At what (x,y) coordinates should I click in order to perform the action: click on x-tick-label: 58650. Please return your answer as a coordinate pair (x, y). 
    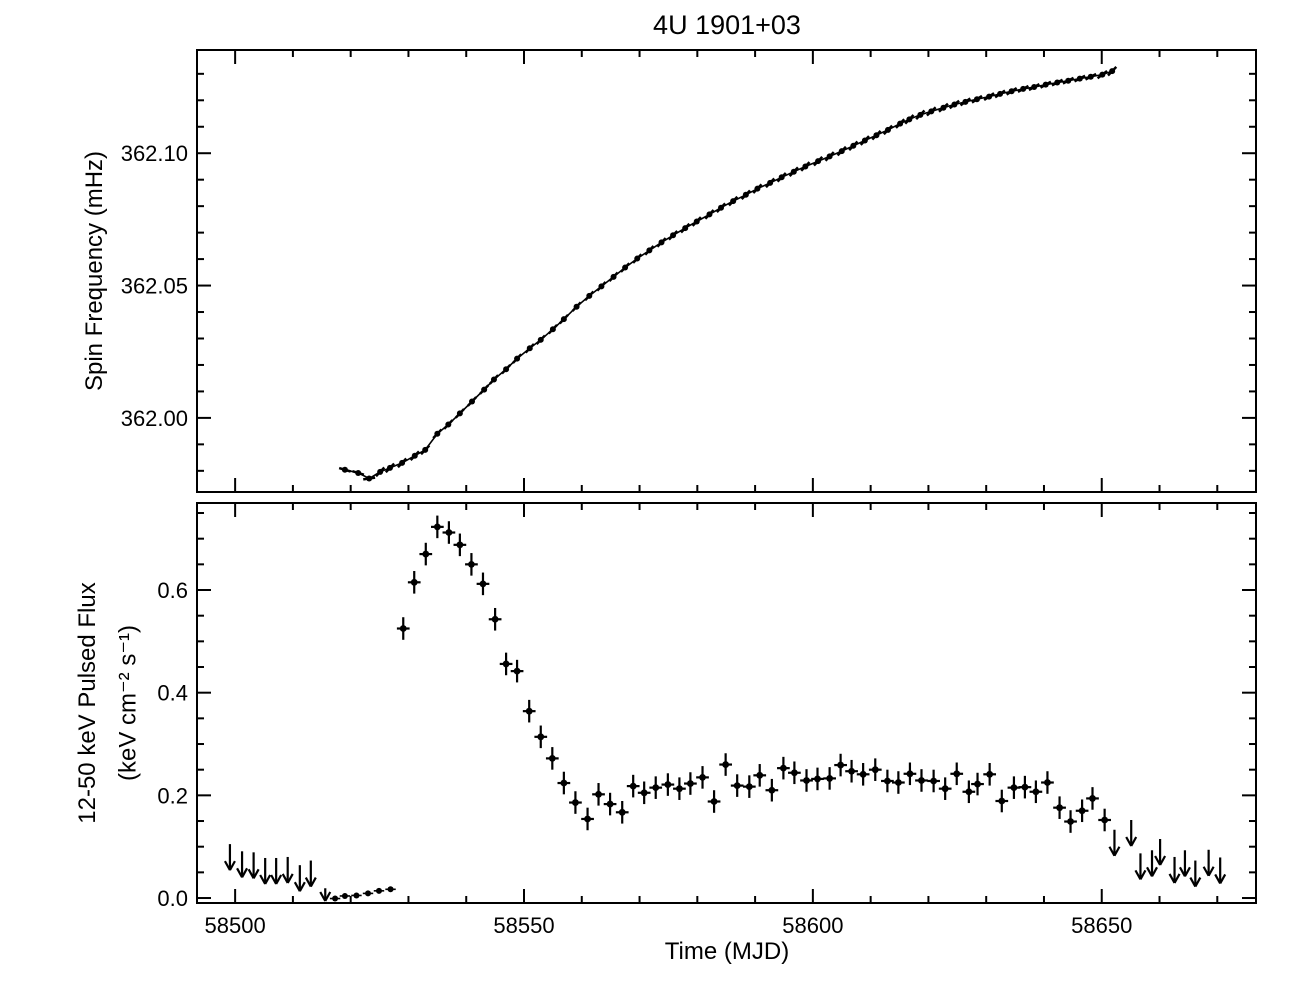
    Looking at the image, I should click on (1101, 925).